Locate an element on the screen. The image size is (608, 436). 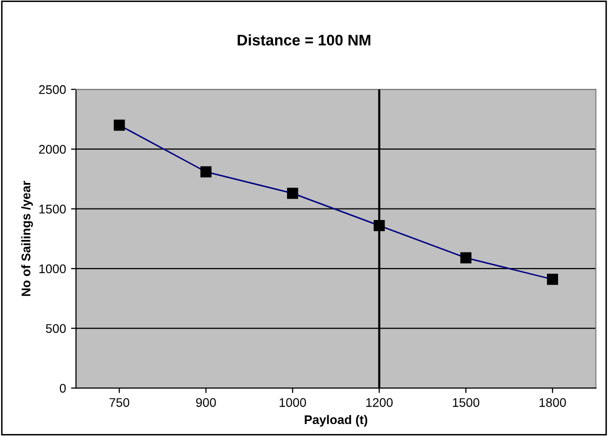
y-tick-label: 0 is located at coordinates (63, 388).